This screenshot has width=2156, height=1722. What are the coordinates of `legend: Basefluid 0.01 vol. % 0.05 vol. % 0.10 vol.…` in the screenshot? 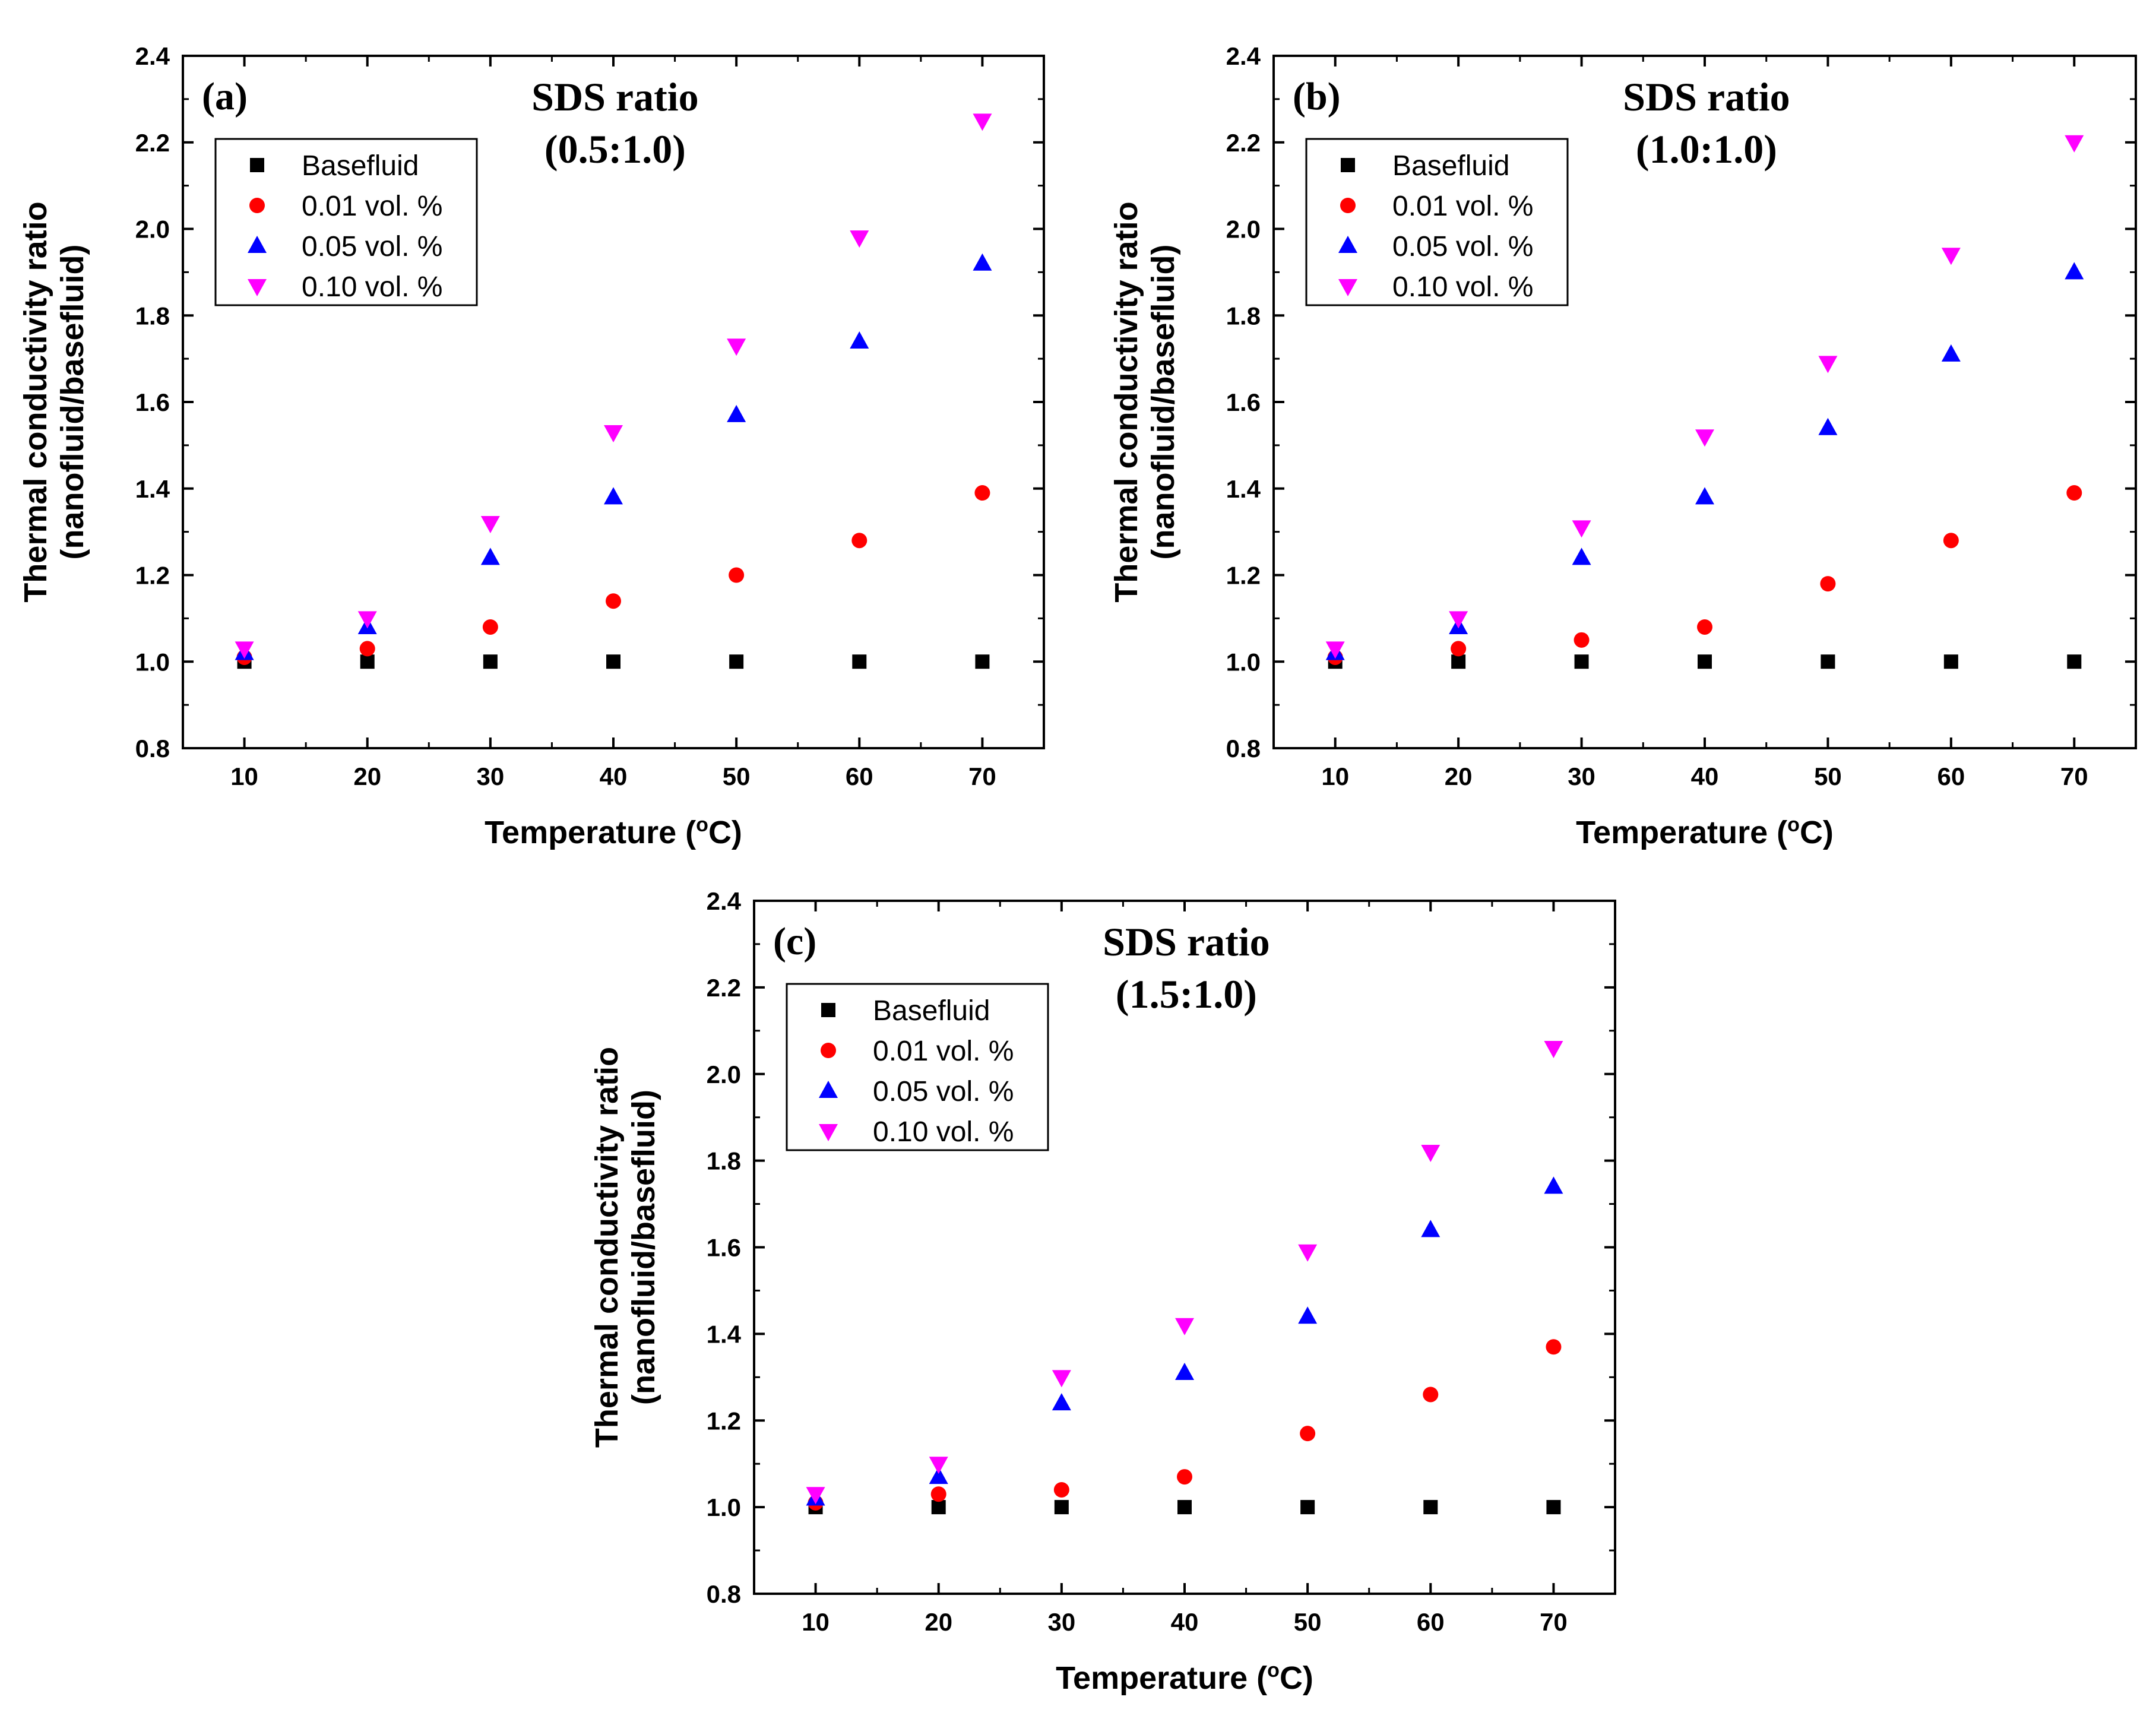 It's located at (346, 222).